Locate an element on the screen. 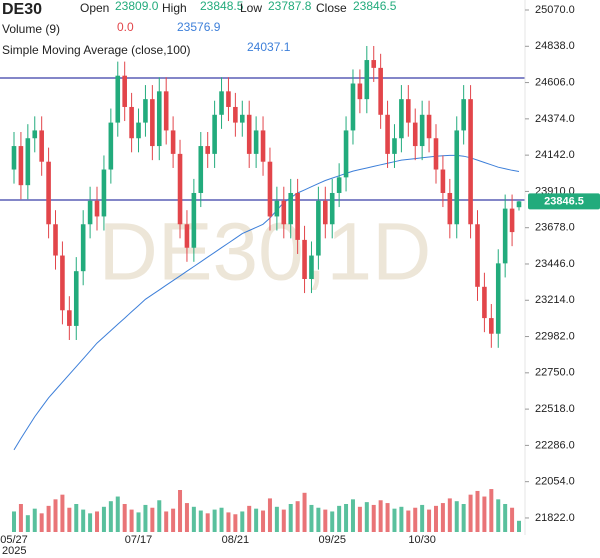 The image size is (600, 558). legend-value: 0.0 is located at coordinates (125, 27).